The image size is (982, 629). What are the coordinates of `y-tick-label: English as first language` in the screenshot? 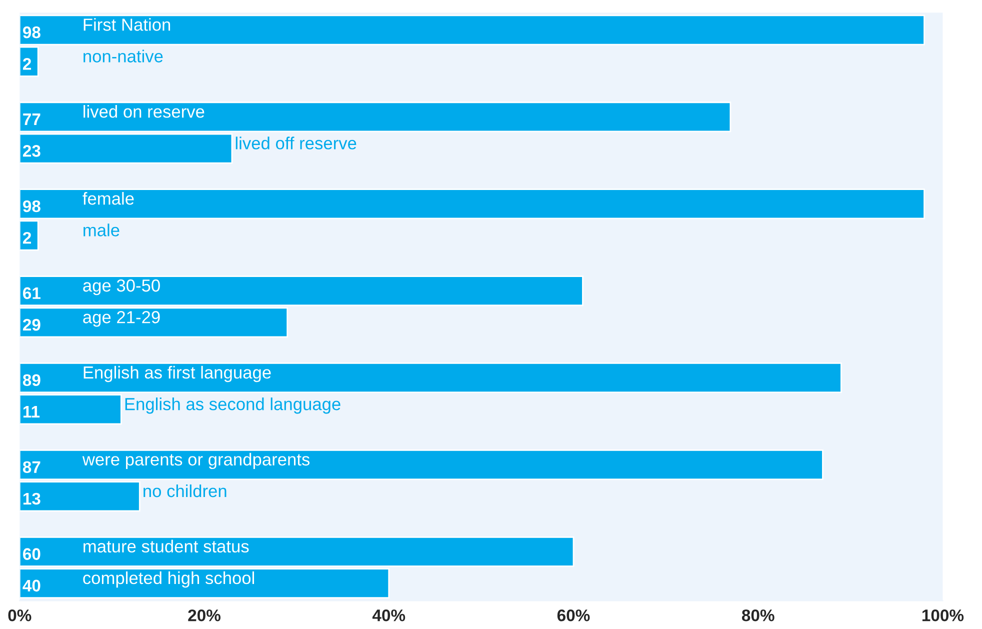 It's located at (177, 374).